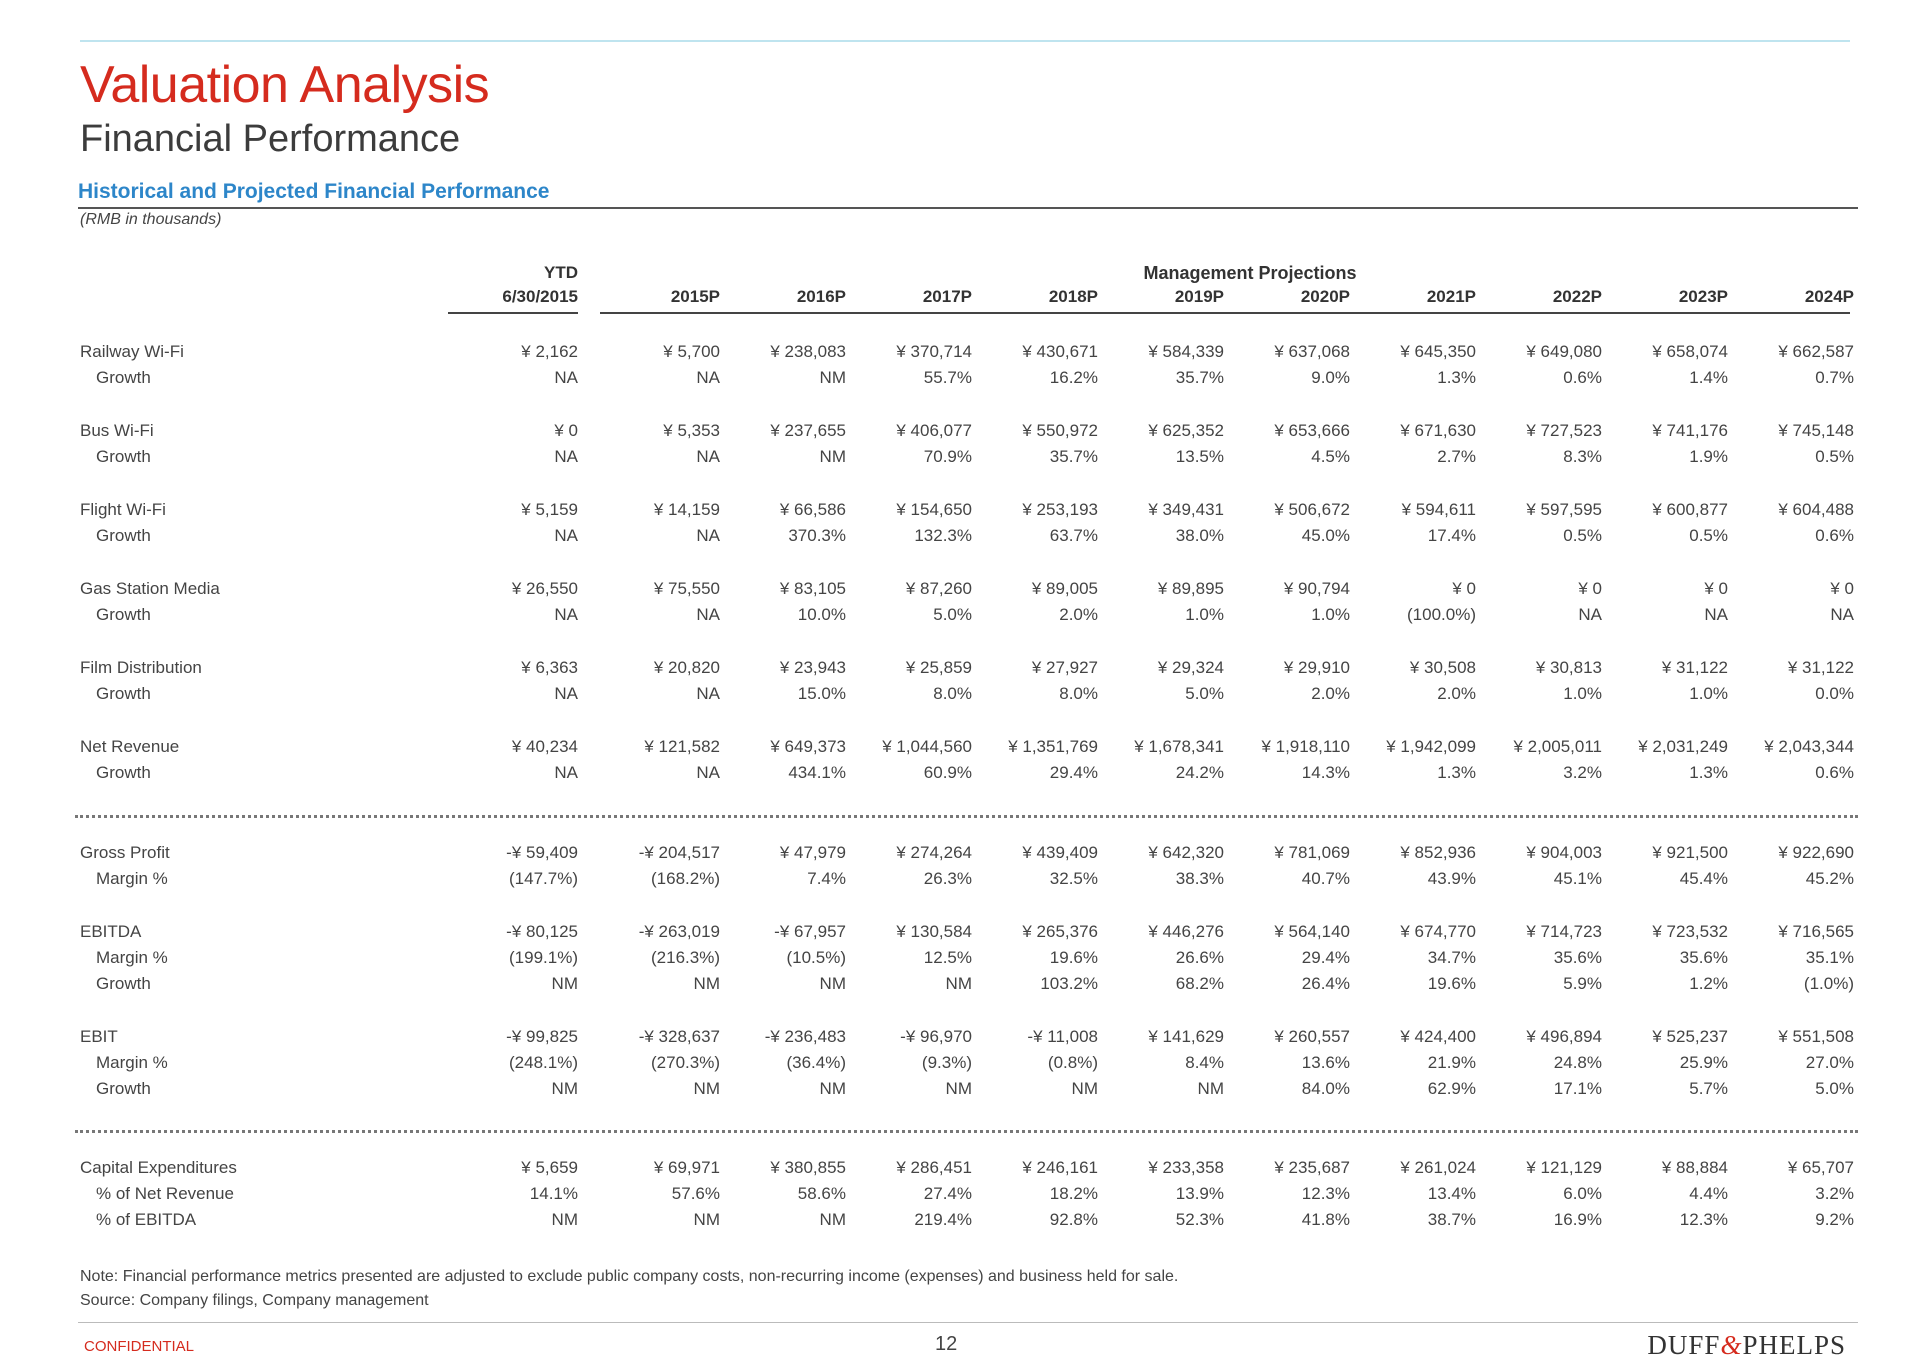  What do you see at coordinates (686, 509) in the screenshot?
I see `table-cell: ¥ 14,159` at bounding box center [686, 509].